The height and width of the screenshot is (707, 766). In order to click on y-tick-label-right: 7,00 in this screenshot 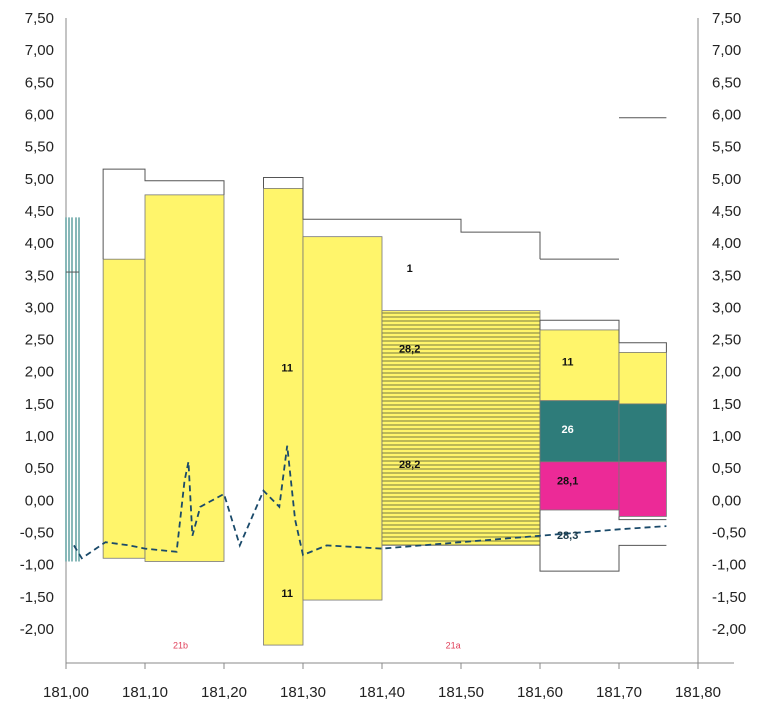, I will do `click(726, 50)`.